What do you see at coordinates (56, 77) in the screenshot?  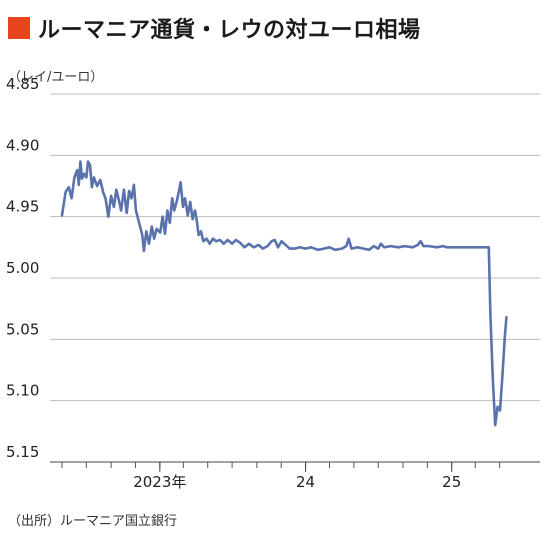 I see `y-axis-unit-label: （レイ/ユーロ）` at bounding box center [56, 77].